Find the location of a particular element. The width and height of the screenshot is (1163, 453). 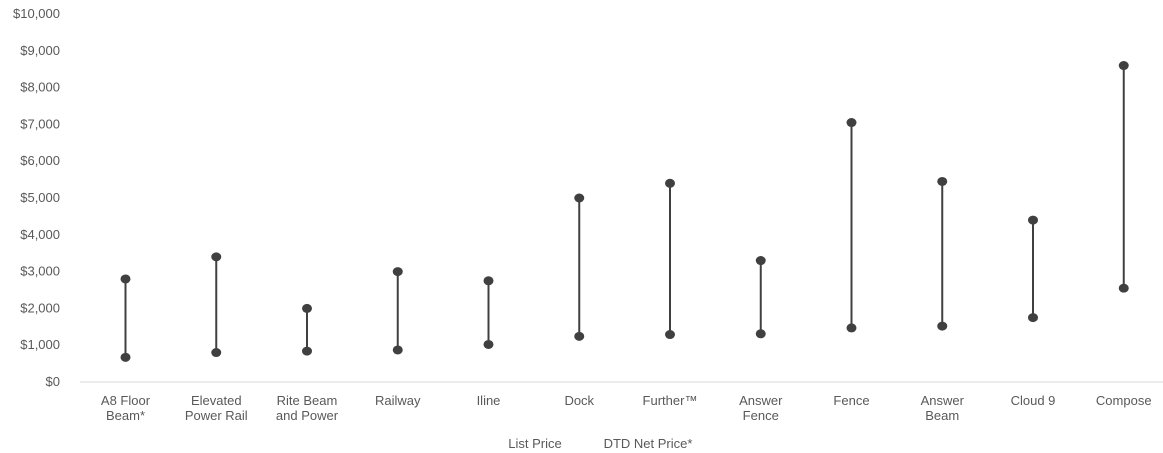

category-label: Dock is located at coordinates (579, 400).